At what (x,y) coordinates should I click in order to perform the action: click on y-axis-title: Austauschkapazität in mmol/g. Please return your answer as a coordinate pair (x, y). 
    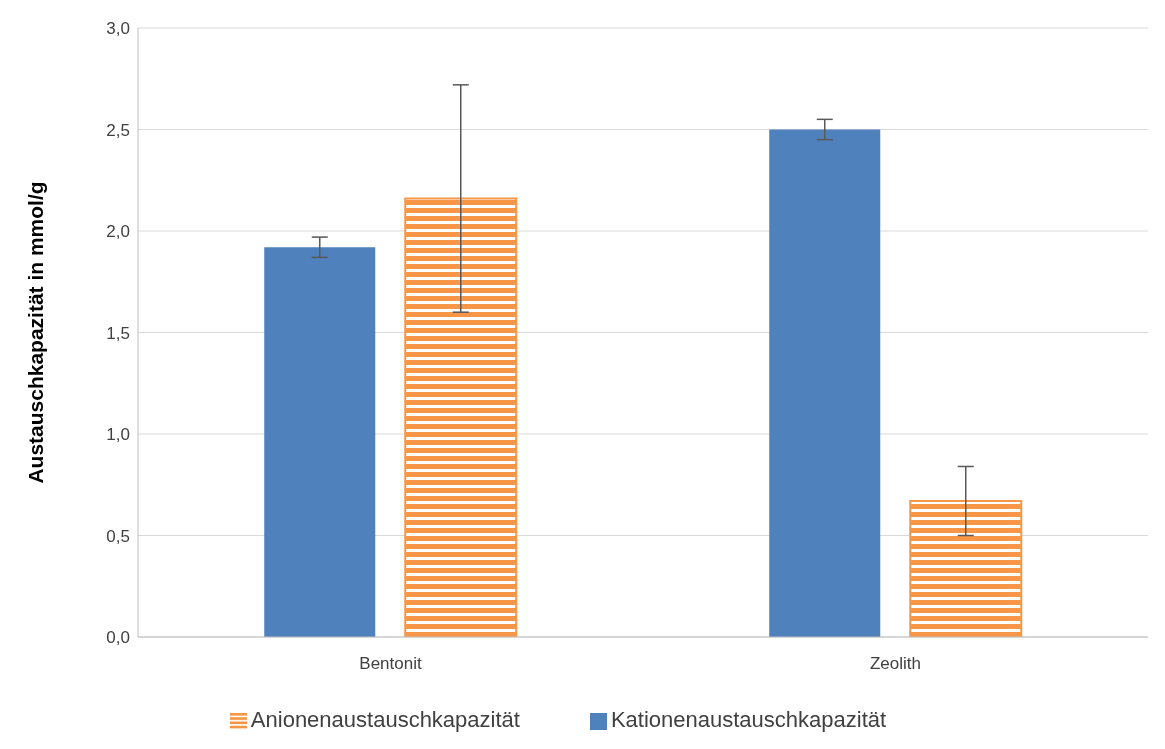
    Looking at the image, I should click on (36, 332).